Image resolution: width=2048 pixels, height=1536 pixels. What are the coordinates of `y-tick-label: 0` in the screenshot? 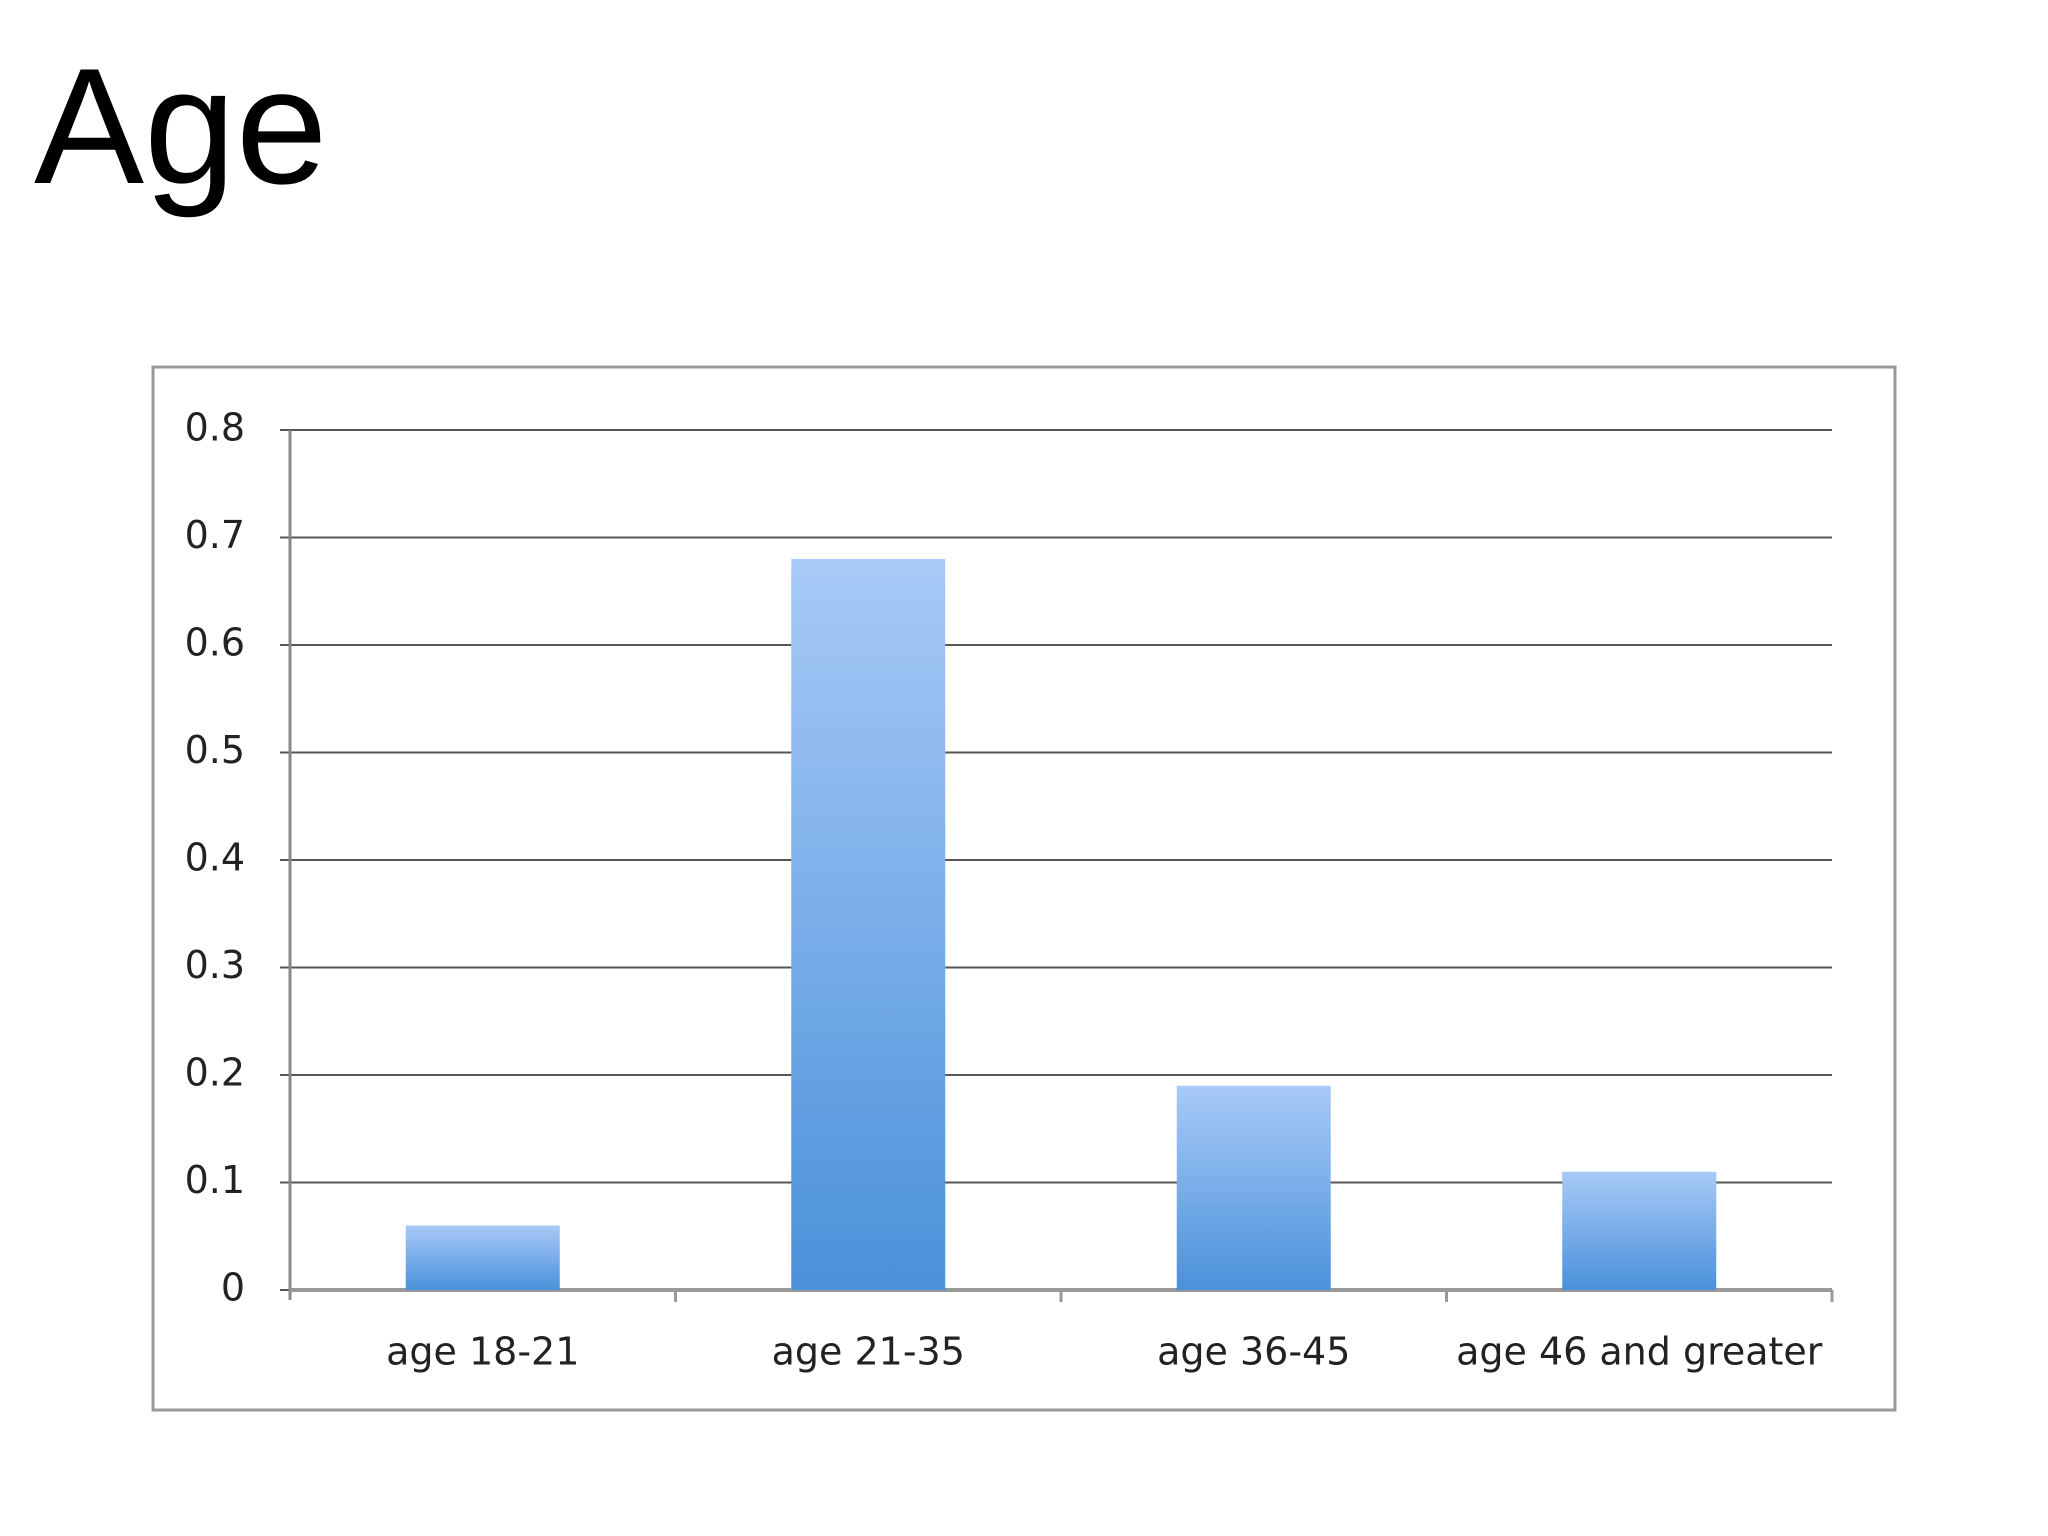 It's located at (233, 1288).